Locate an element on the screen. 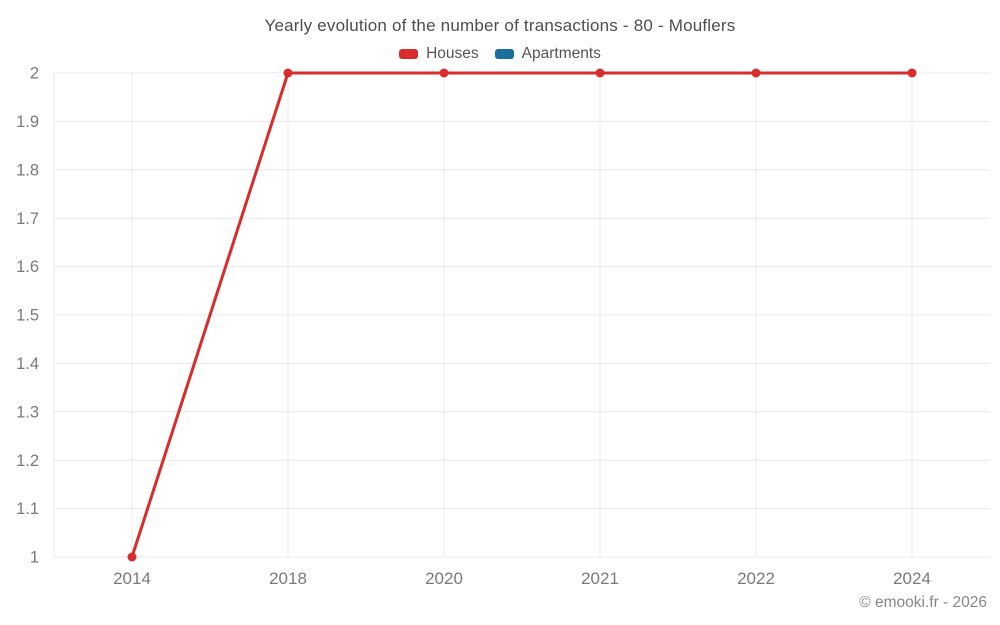 This screenshot has height=625, width=1000. y-axis-tick-label: 1.2 is located at coordinates (27, 461).